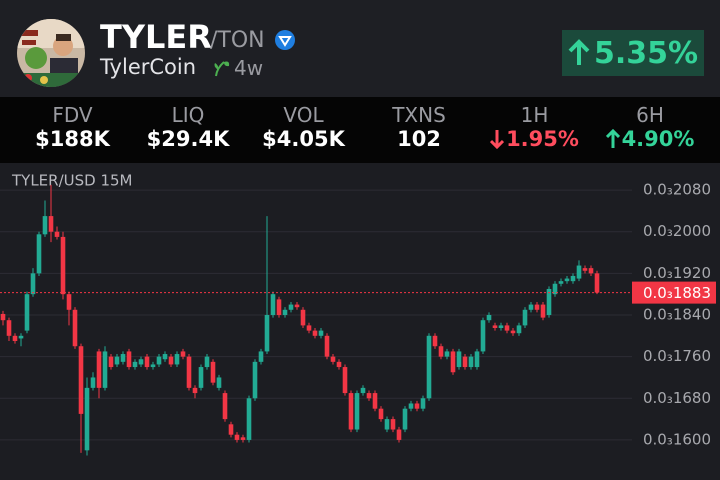  What do you see at coordinates (677, 190) in the screenshot?
I see `y-tick-label: 0.0₃2080` at bounding box center [677, 190].